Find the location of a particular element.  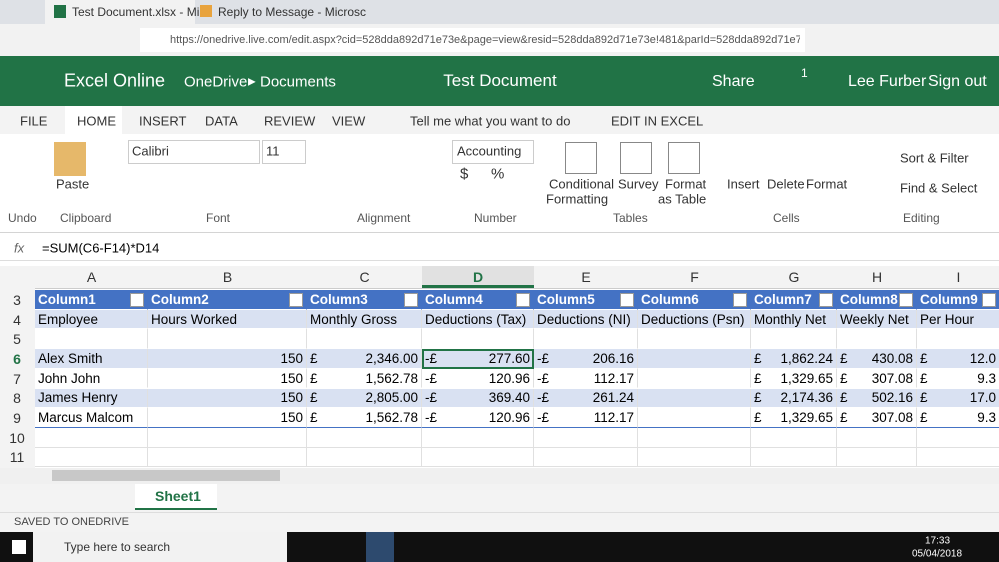

cell: £17.0 is located at coordinates (958, 398).